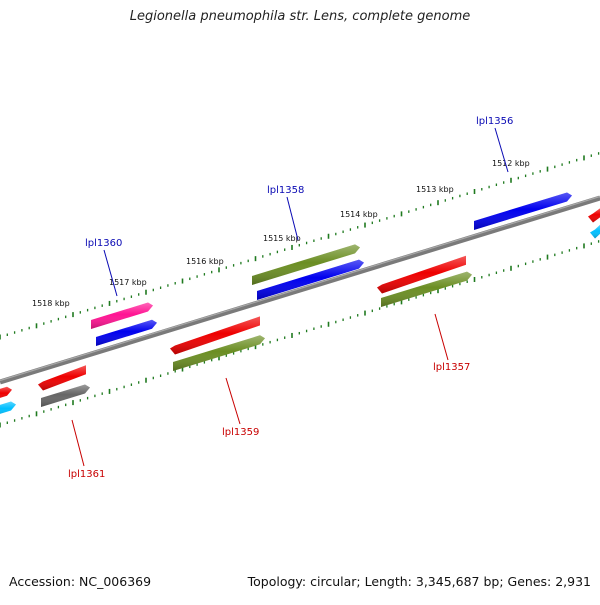  What do you see at coordinates (205, 261) in the screenshot?
I see `kbp-label: 1516 kbp` at bounding box center [205, 261].